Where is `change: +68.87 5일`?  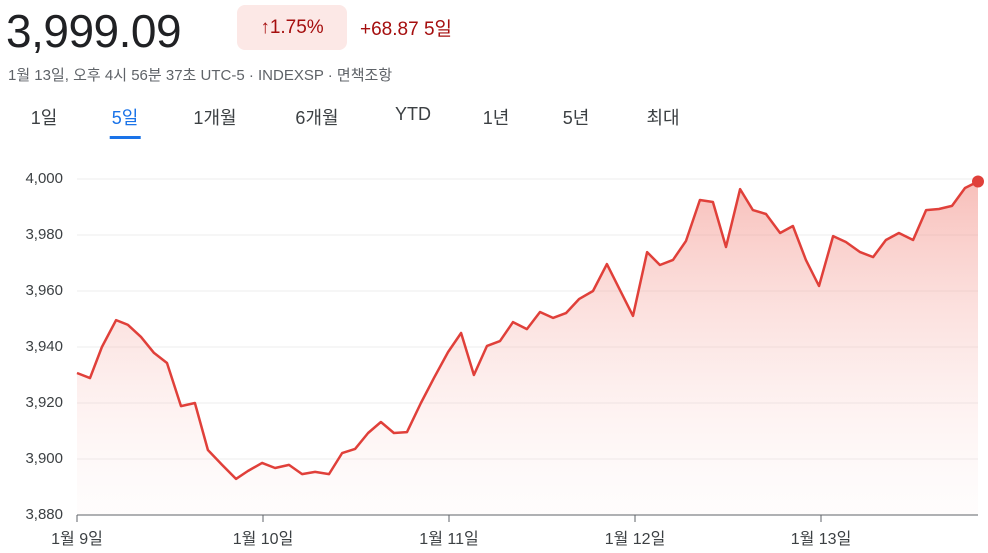 change: +68.87 5일 is located at coordinates (406, 27).